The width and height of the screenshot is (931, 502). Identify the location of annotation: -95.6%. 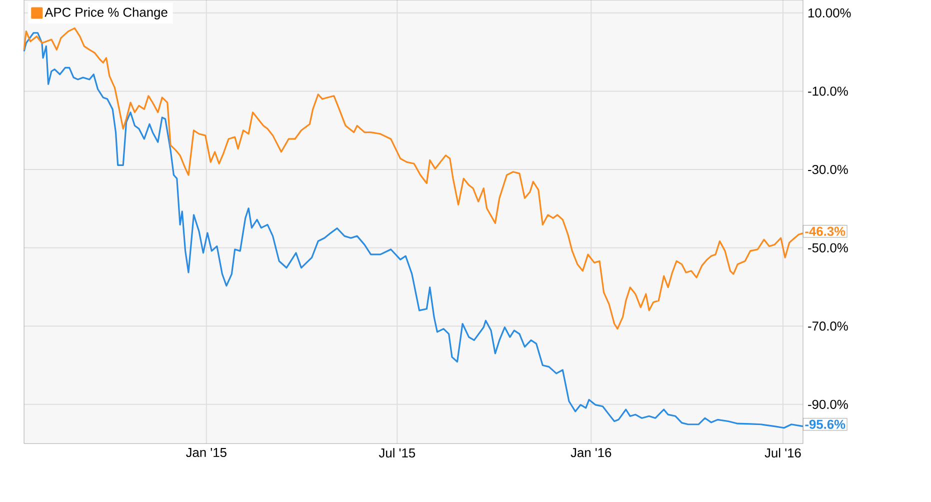
(825, 424).